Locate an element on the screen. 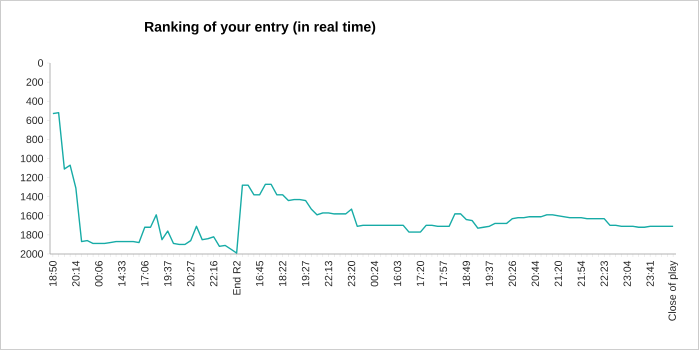 This screenshot has width=699, height=350. x-tick-label: 21:20 is located at coordinates (558, 273).